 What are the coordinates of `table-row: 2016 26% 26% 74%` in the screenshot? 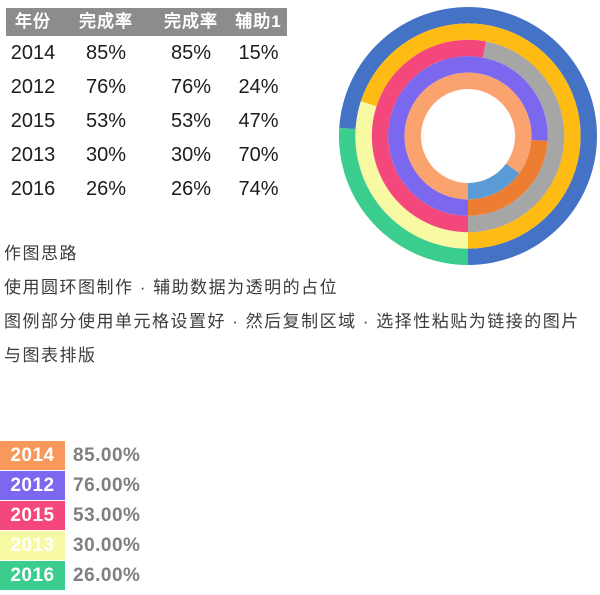 It's located at (146, 189).